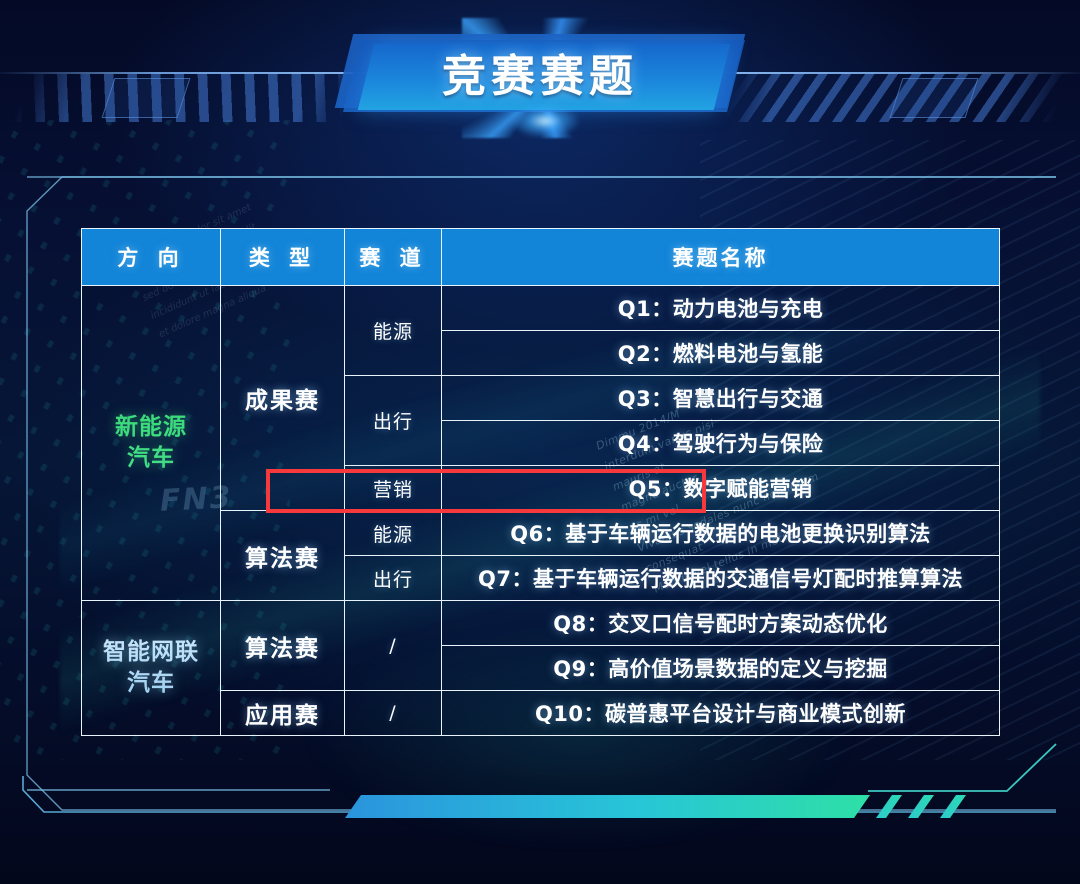 This screenshot has width=1080, height=884. I want to click on track-cell-marketing: 营销, so click(393, 488).